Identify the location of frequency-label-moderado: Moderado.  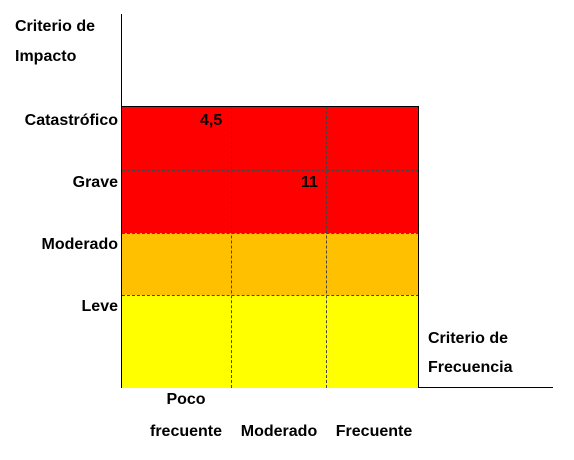
(279, 431).